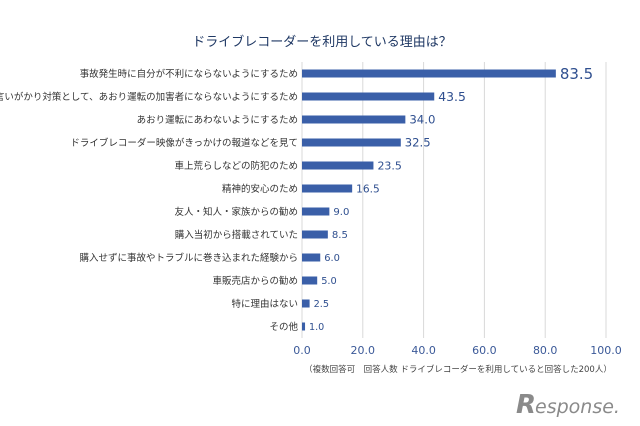 This screenshot has width=640, height=426. Describe the element at coordinates (184, 143) in the screenshot. I see `category-label: ドライブレコーダー映像がきっかけの報道などを見て` at that location.